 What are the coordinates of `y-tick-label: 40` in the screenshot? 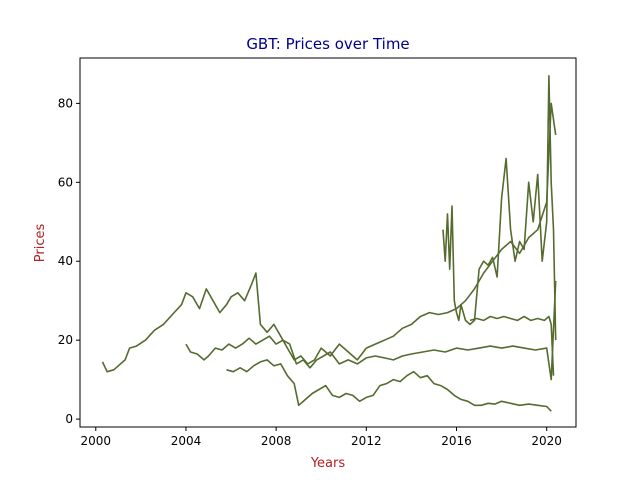 It's located at (65, 261).